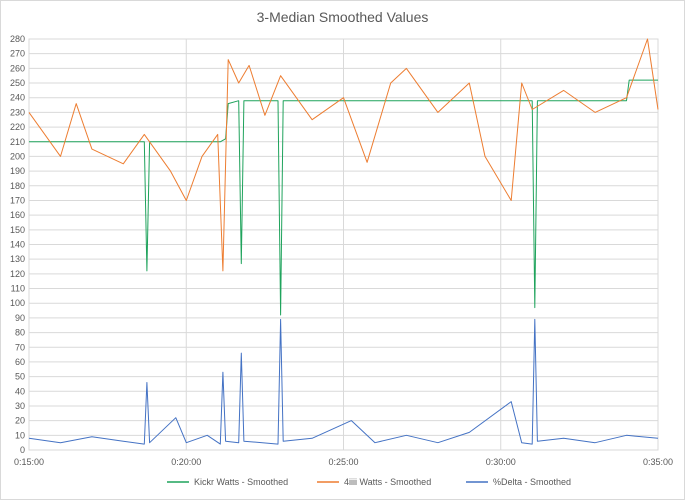  Describe the element at coordinates (17, 54) in the screenshot. I see `y-tick-label: 270` at that location.